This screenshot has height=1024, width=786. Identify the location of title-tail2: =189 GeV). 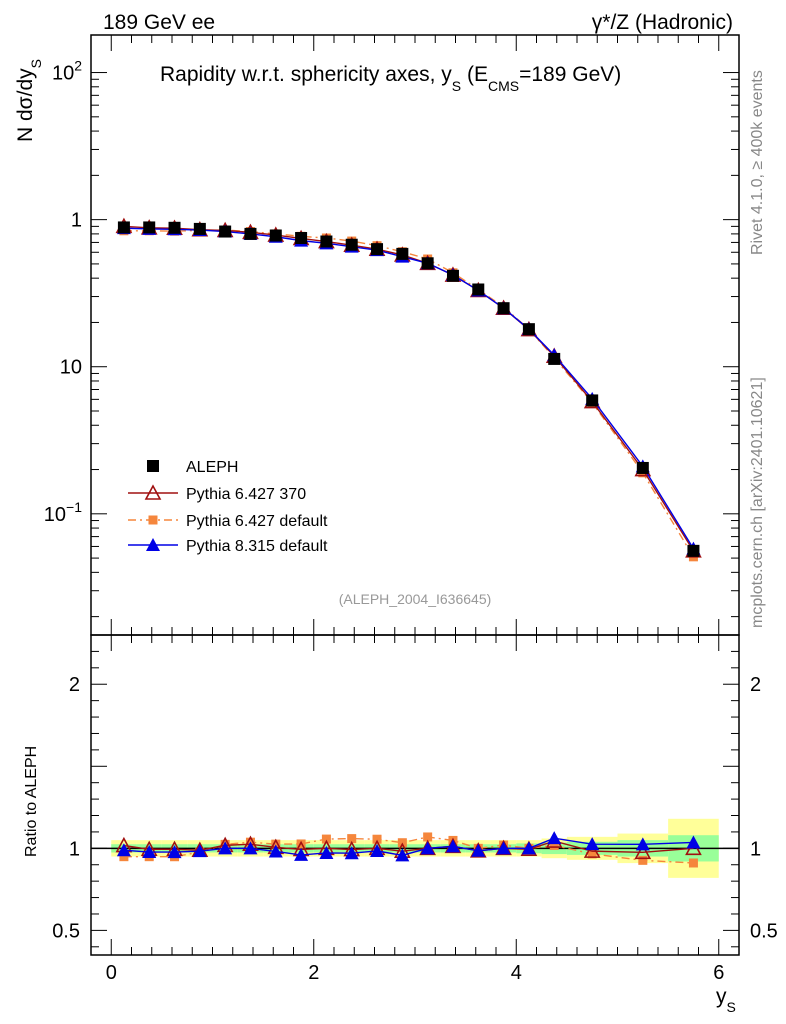
(570, 74).